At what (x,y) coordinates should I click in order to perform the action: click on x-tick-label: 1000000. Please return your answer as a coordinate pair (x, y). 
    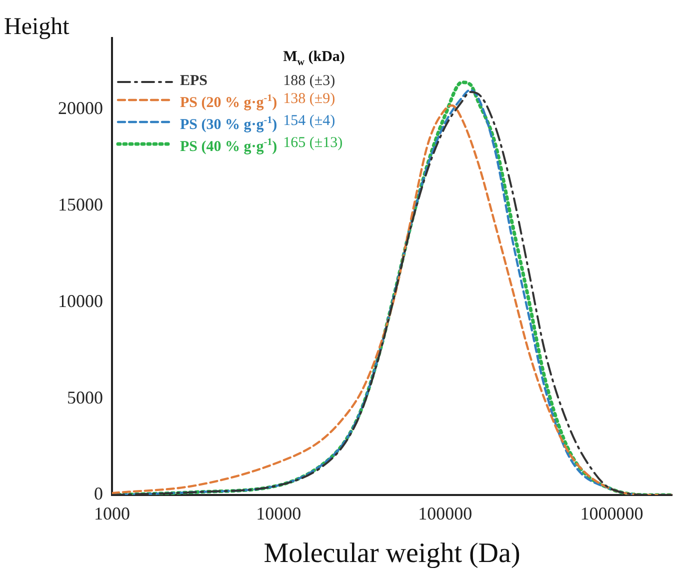
    Looking at the image, I should click on (612, 514).